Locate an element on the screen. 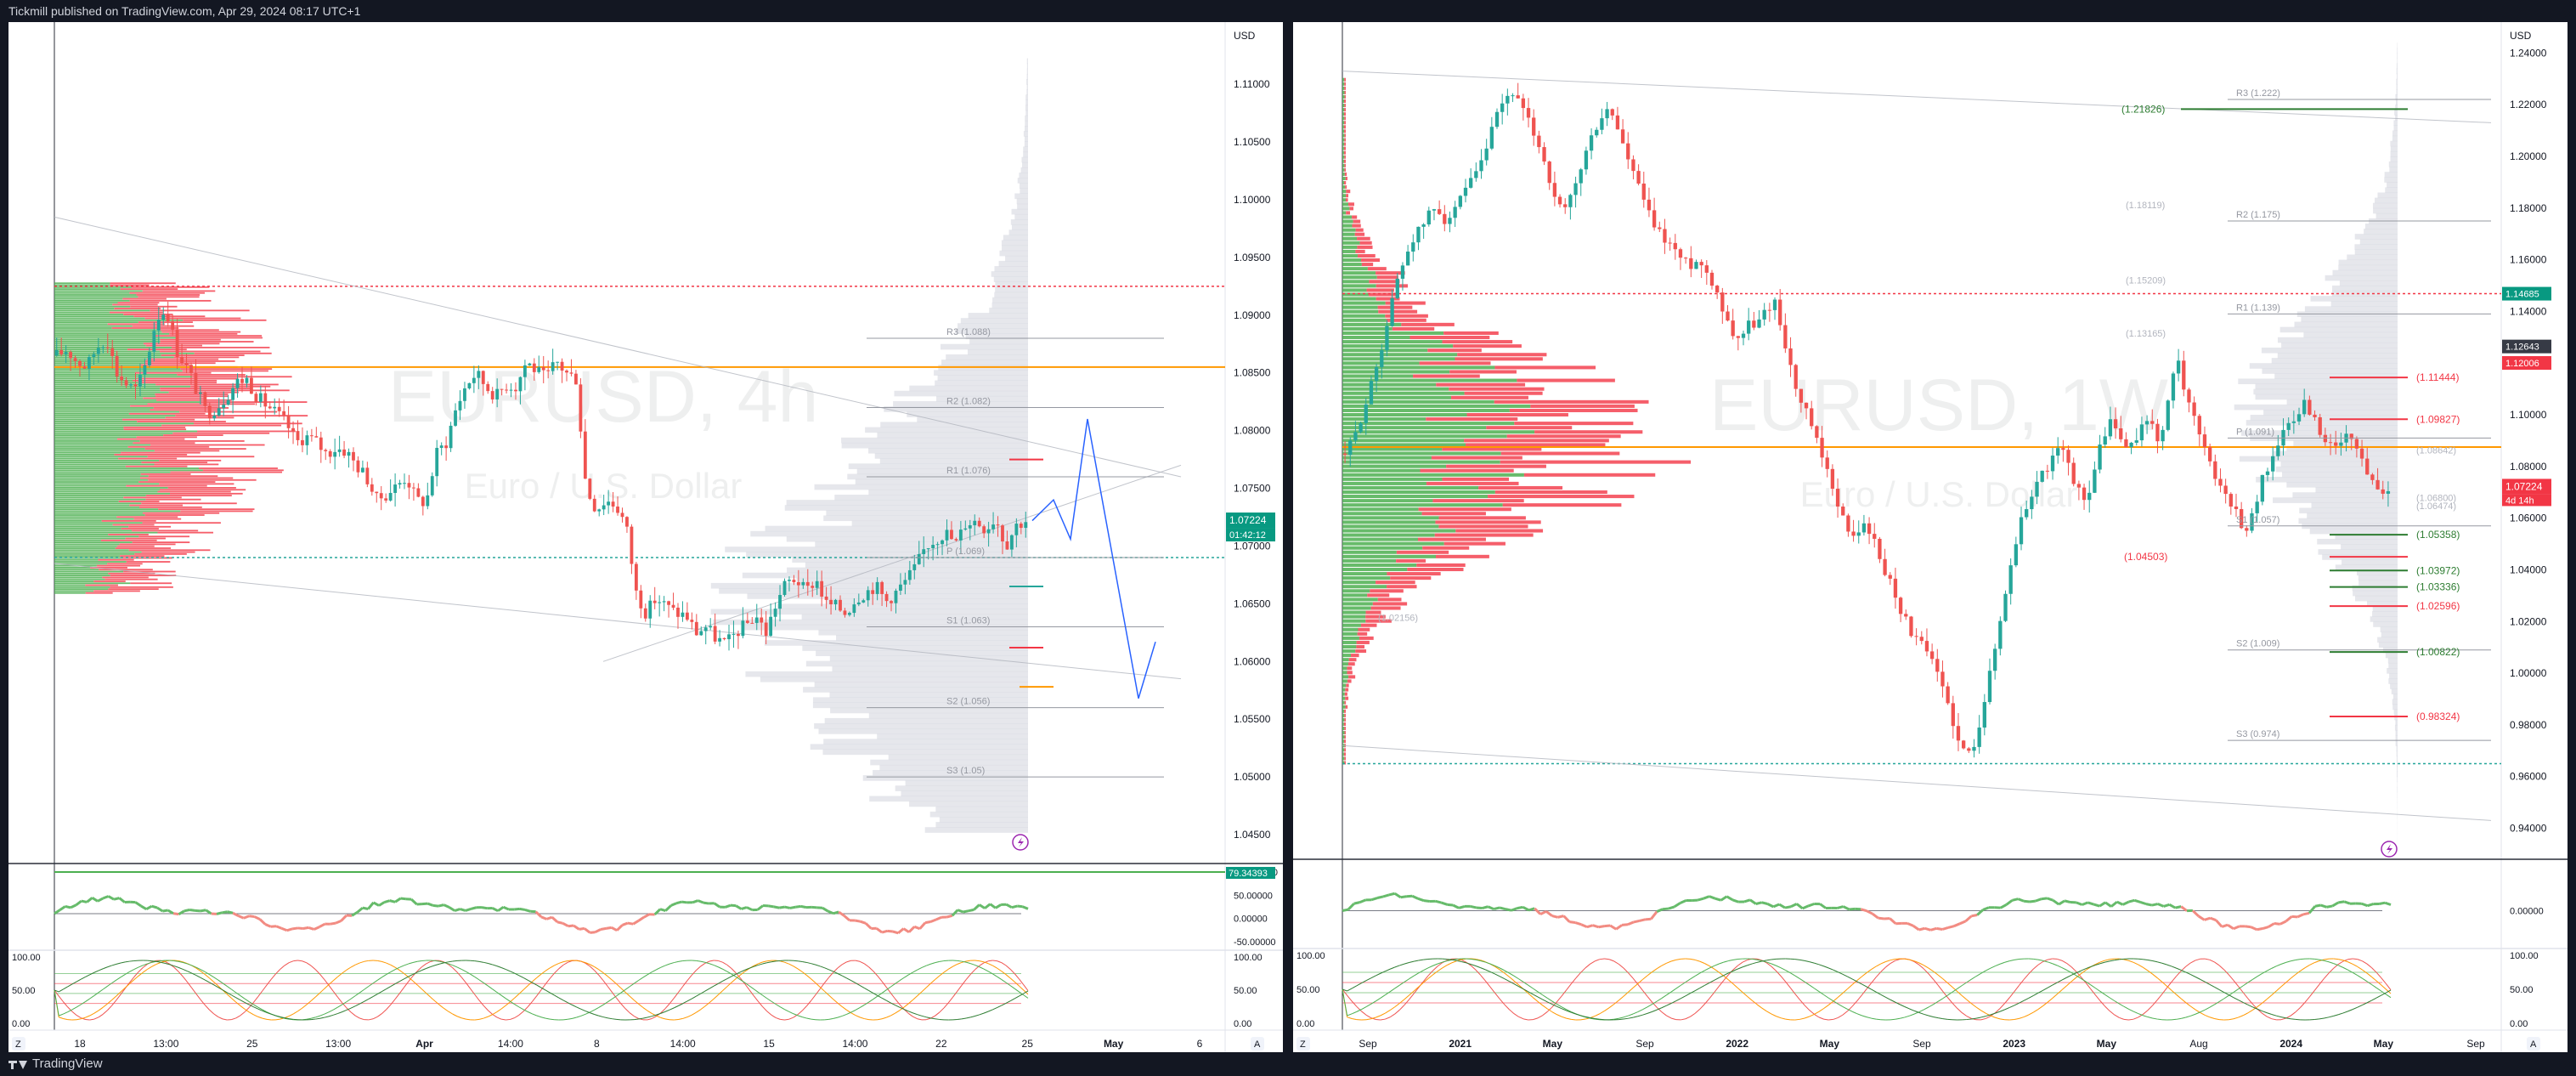 This screenshot has width=2576, height=1076. time-axis-label: 18 is located at coordinates (80, 1044).